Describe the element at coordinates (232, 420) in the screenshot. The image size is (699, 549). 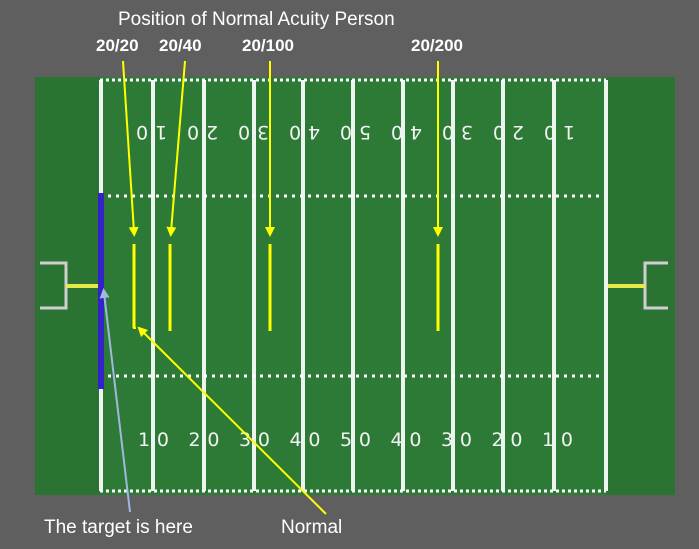
I see `normal-pointer-arrow` at that location.